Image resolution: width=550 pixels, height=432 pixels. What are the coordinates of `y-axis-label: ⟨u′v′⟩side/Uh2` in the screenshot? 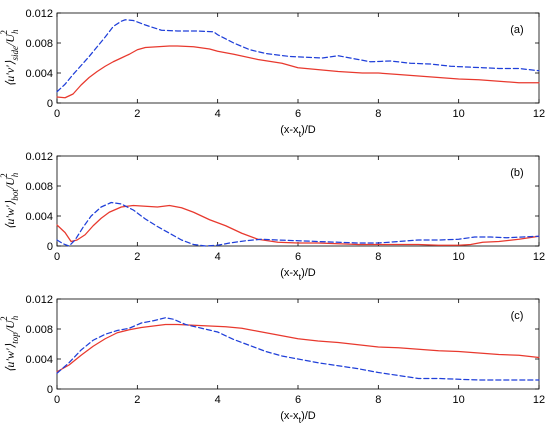 It's located at (10, 57).